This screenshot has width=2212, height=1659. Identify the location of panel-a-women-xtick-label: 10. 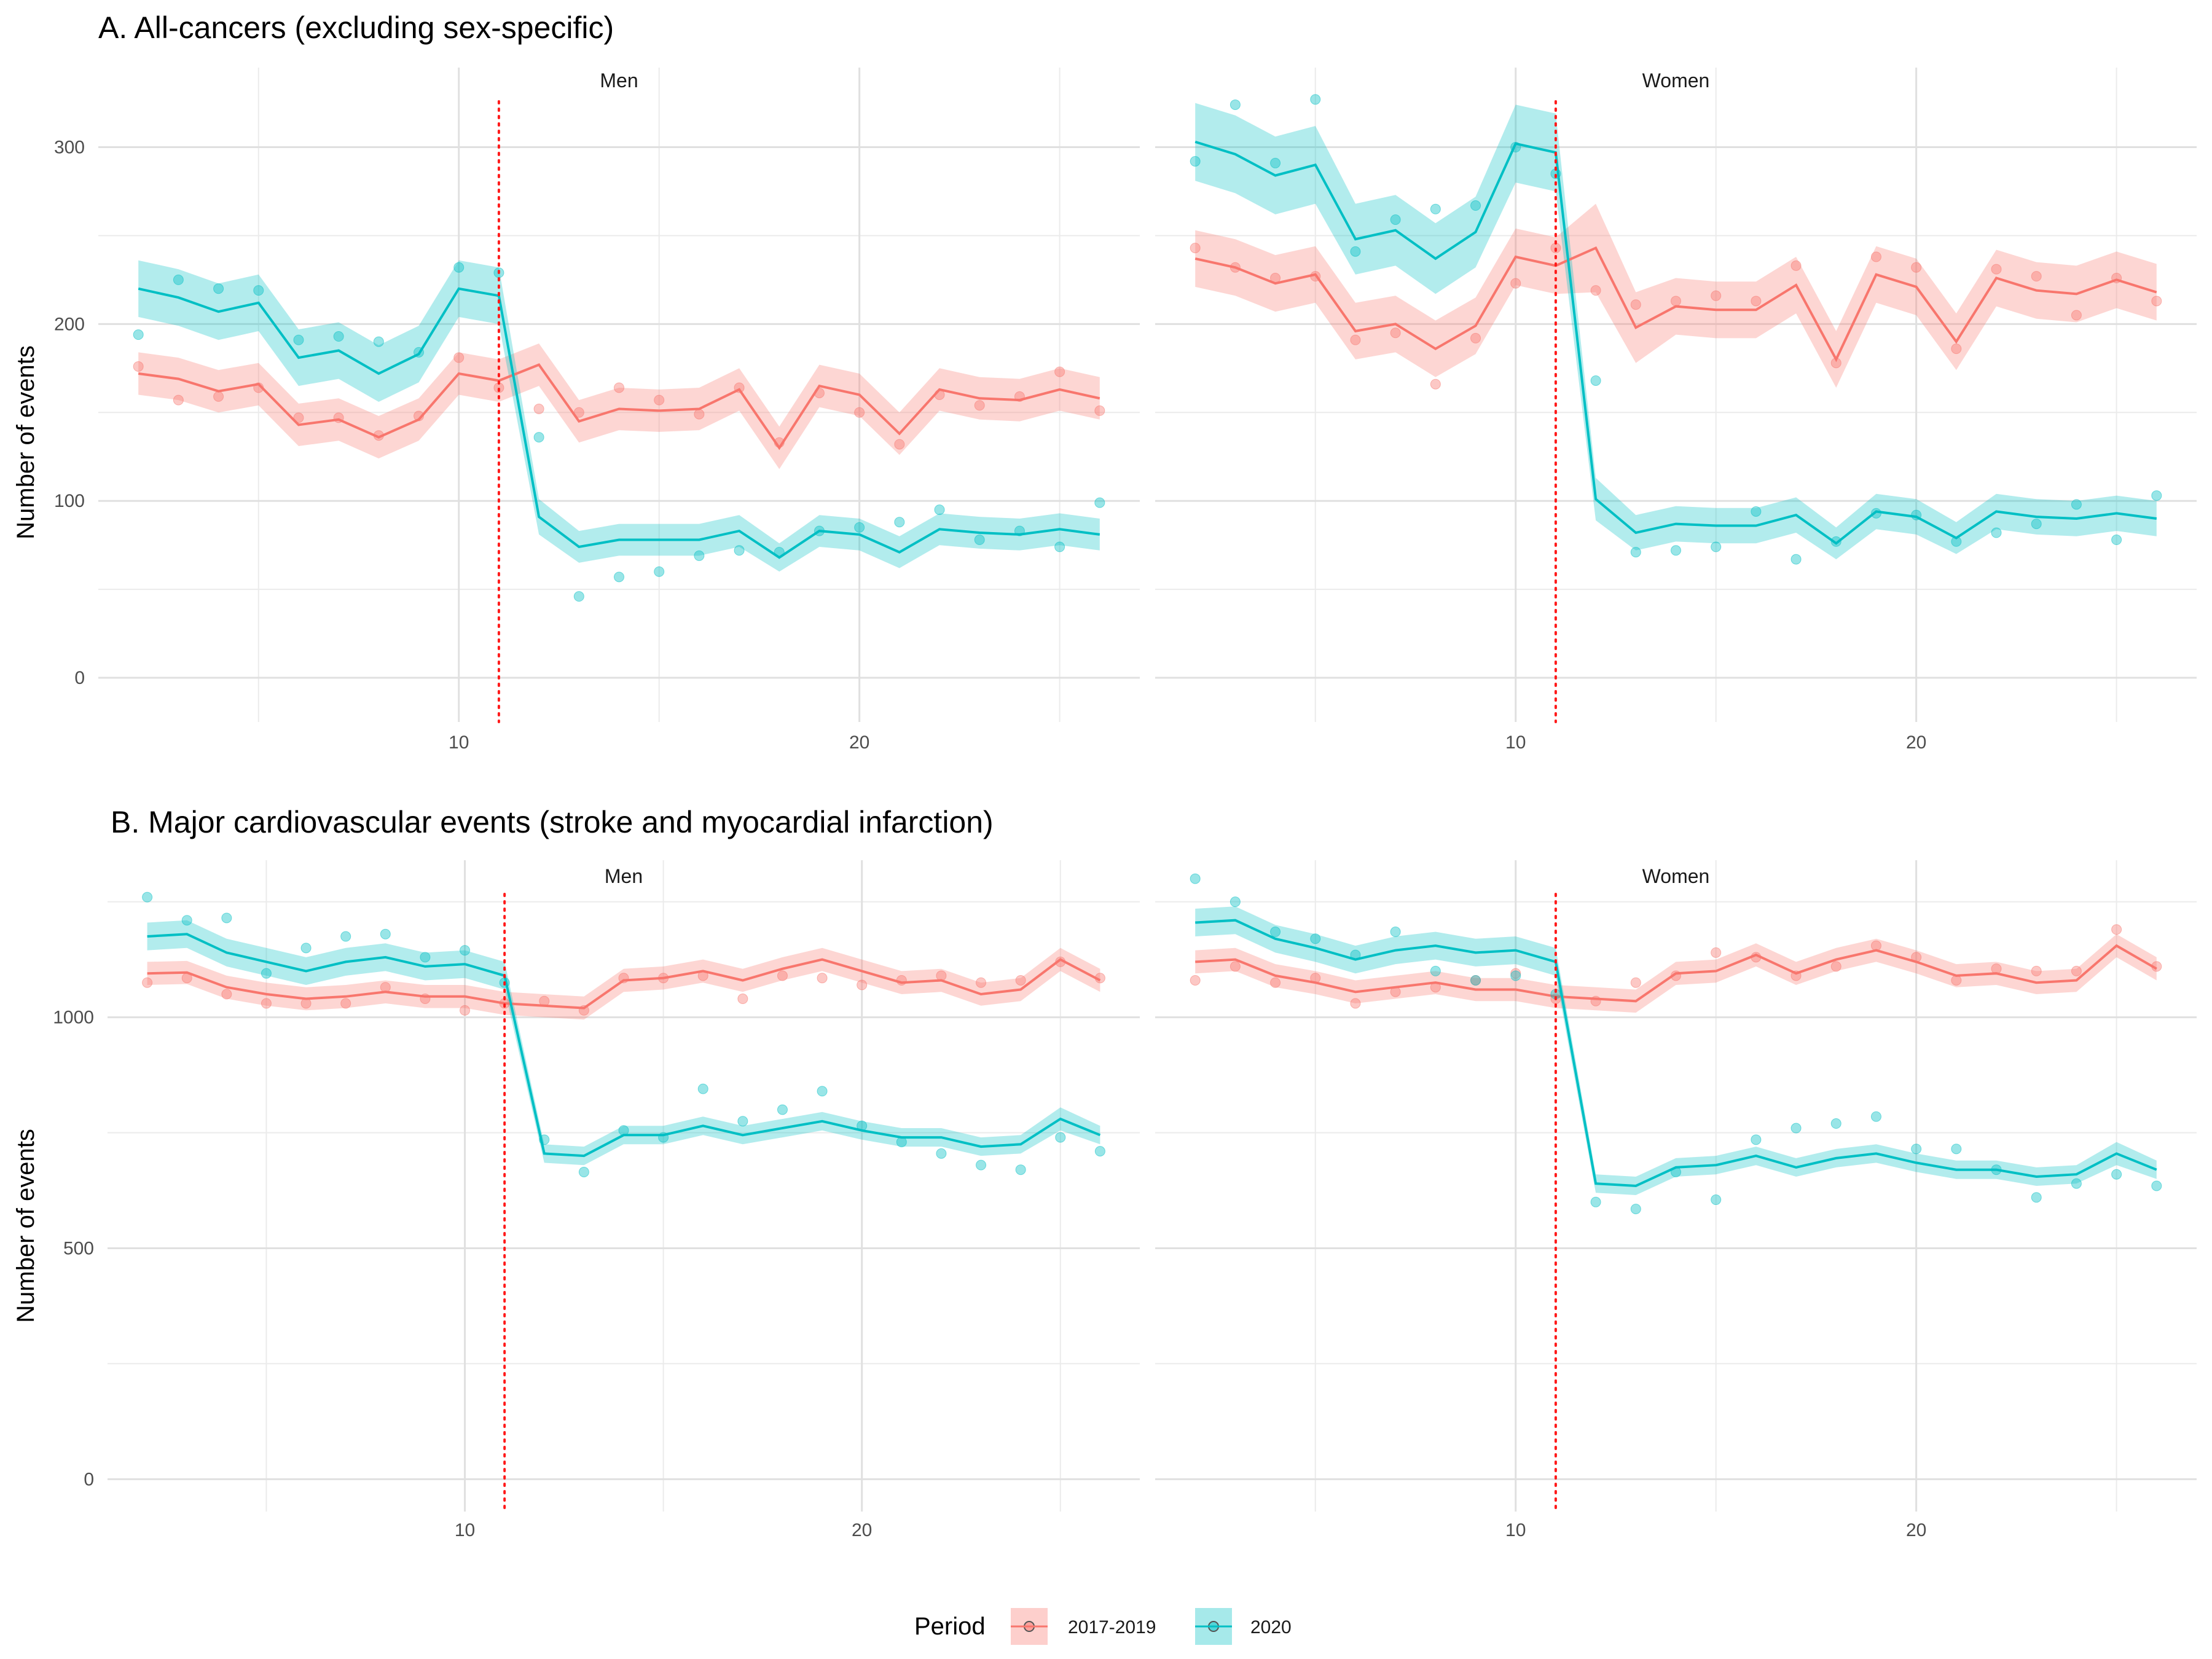
(1515, 742).